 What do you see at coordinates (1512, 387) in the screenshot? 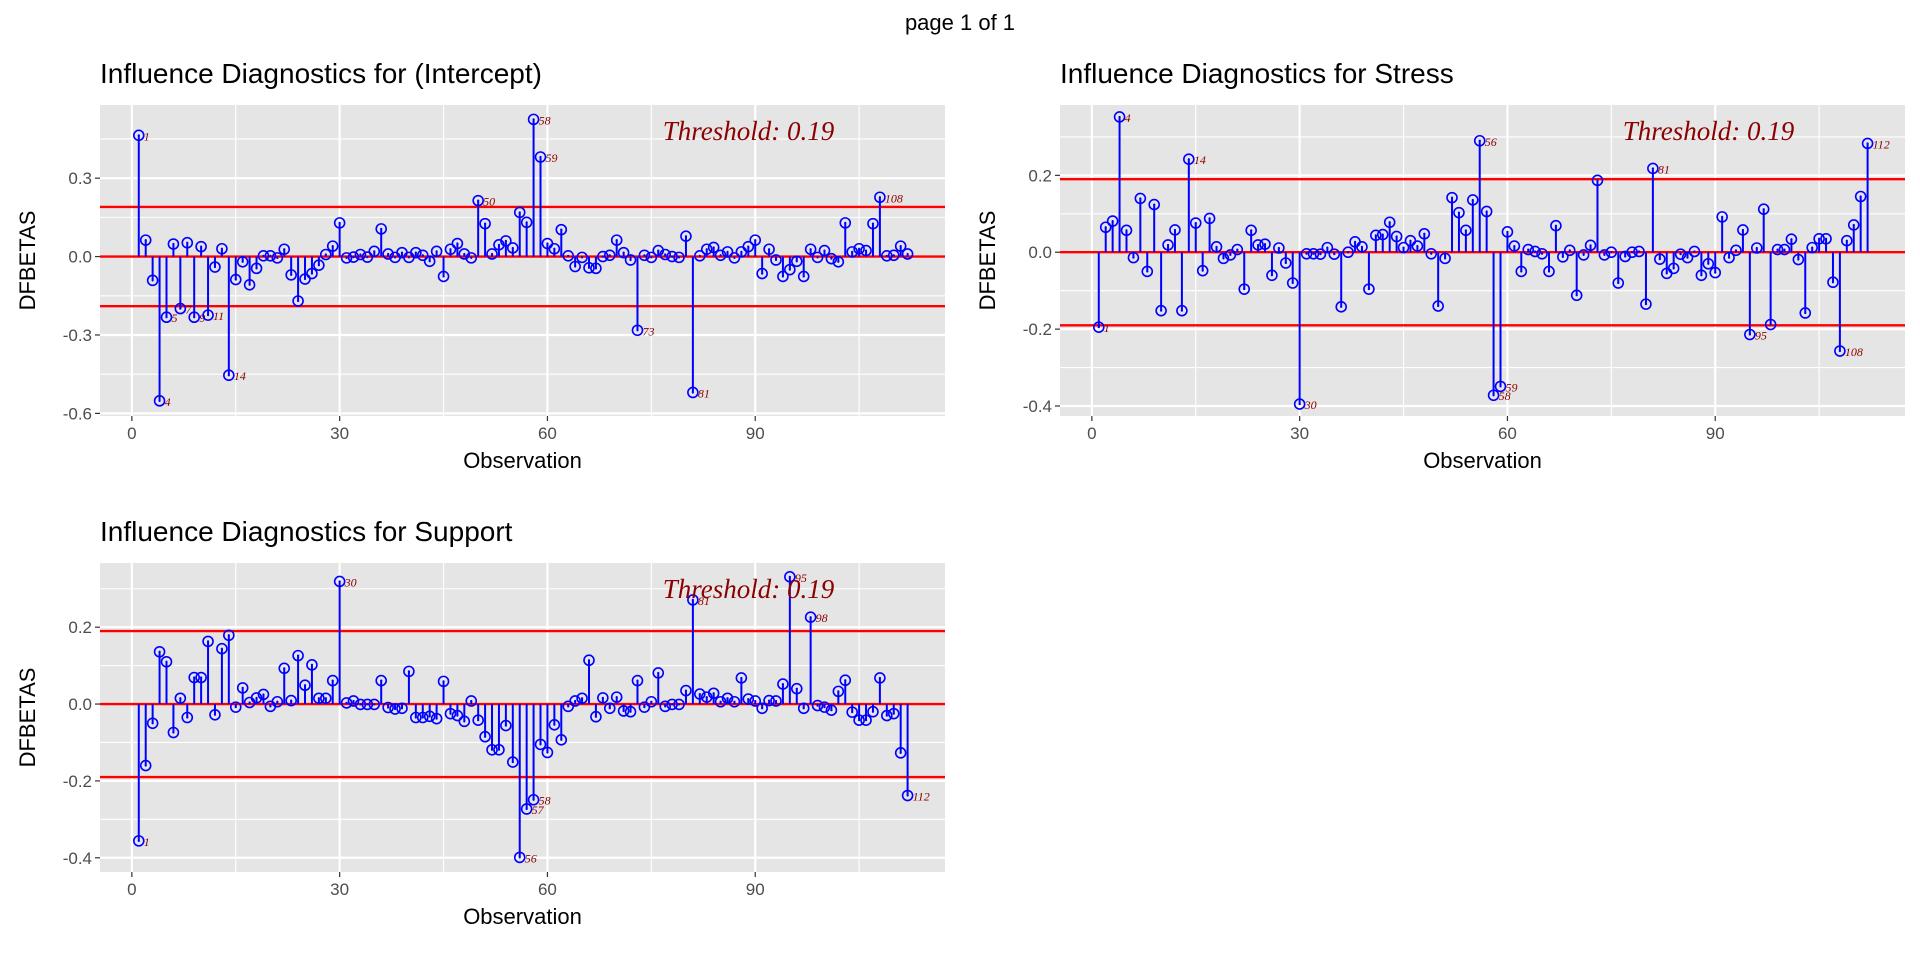
I see `point-label: 59` at bounding box center [1512, 387].